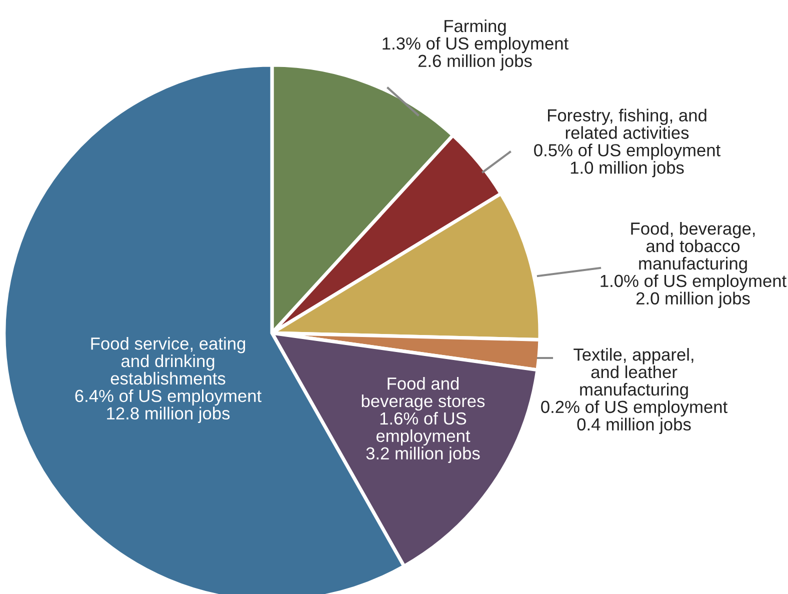 Image resolution: width=788 pixels, height=594 pixels. Describe the element at coordinates (423, 420) in the screenshot. I see `slice-label: Food and beverage stores 1.6% of US employment 3.2 million jobs` at that location.